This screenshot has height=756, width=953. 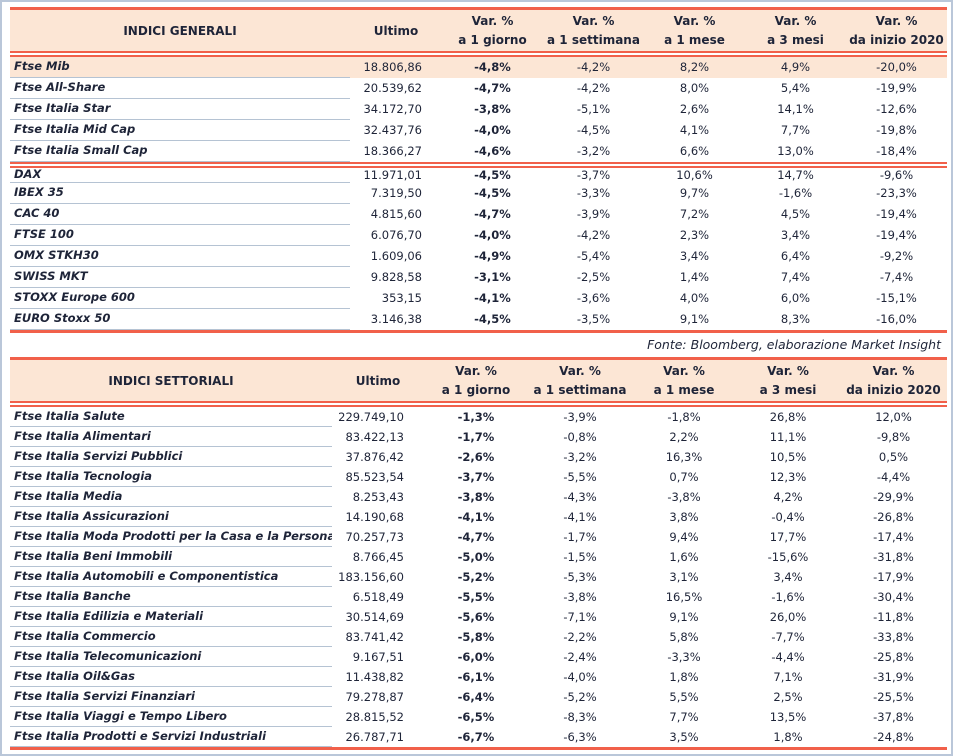 I want to click on var-1w-value: -4,3%, so click(x=580, y=496).